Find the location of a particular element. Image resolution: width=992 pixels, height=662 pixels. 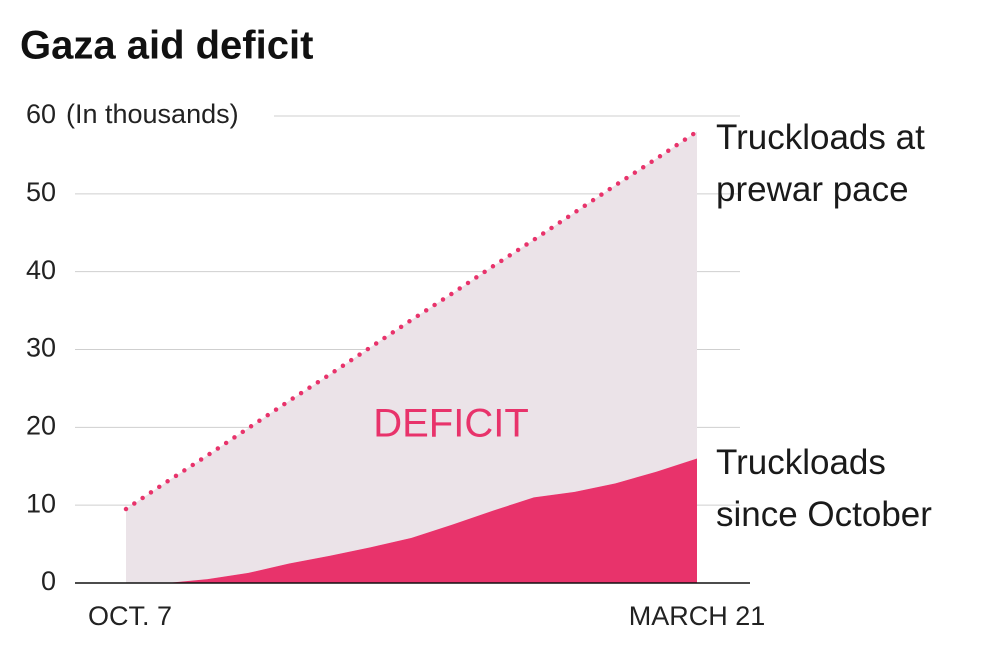

y-tick-label: 60 is located at coordinates (41, 114).